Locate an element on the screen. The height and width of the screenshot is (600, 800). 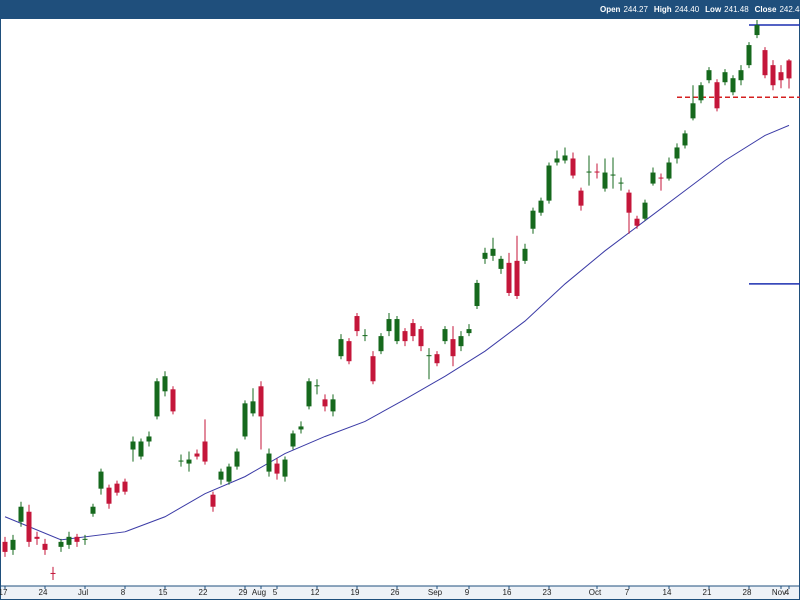
header-value: 244.27 is located at coordinates (635, 9).